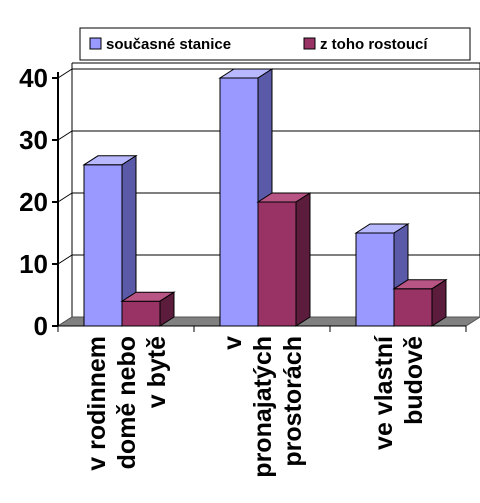 The image size is (480, 503). I want to click on legend-label: z toho rostoucí, so click(374, 44).